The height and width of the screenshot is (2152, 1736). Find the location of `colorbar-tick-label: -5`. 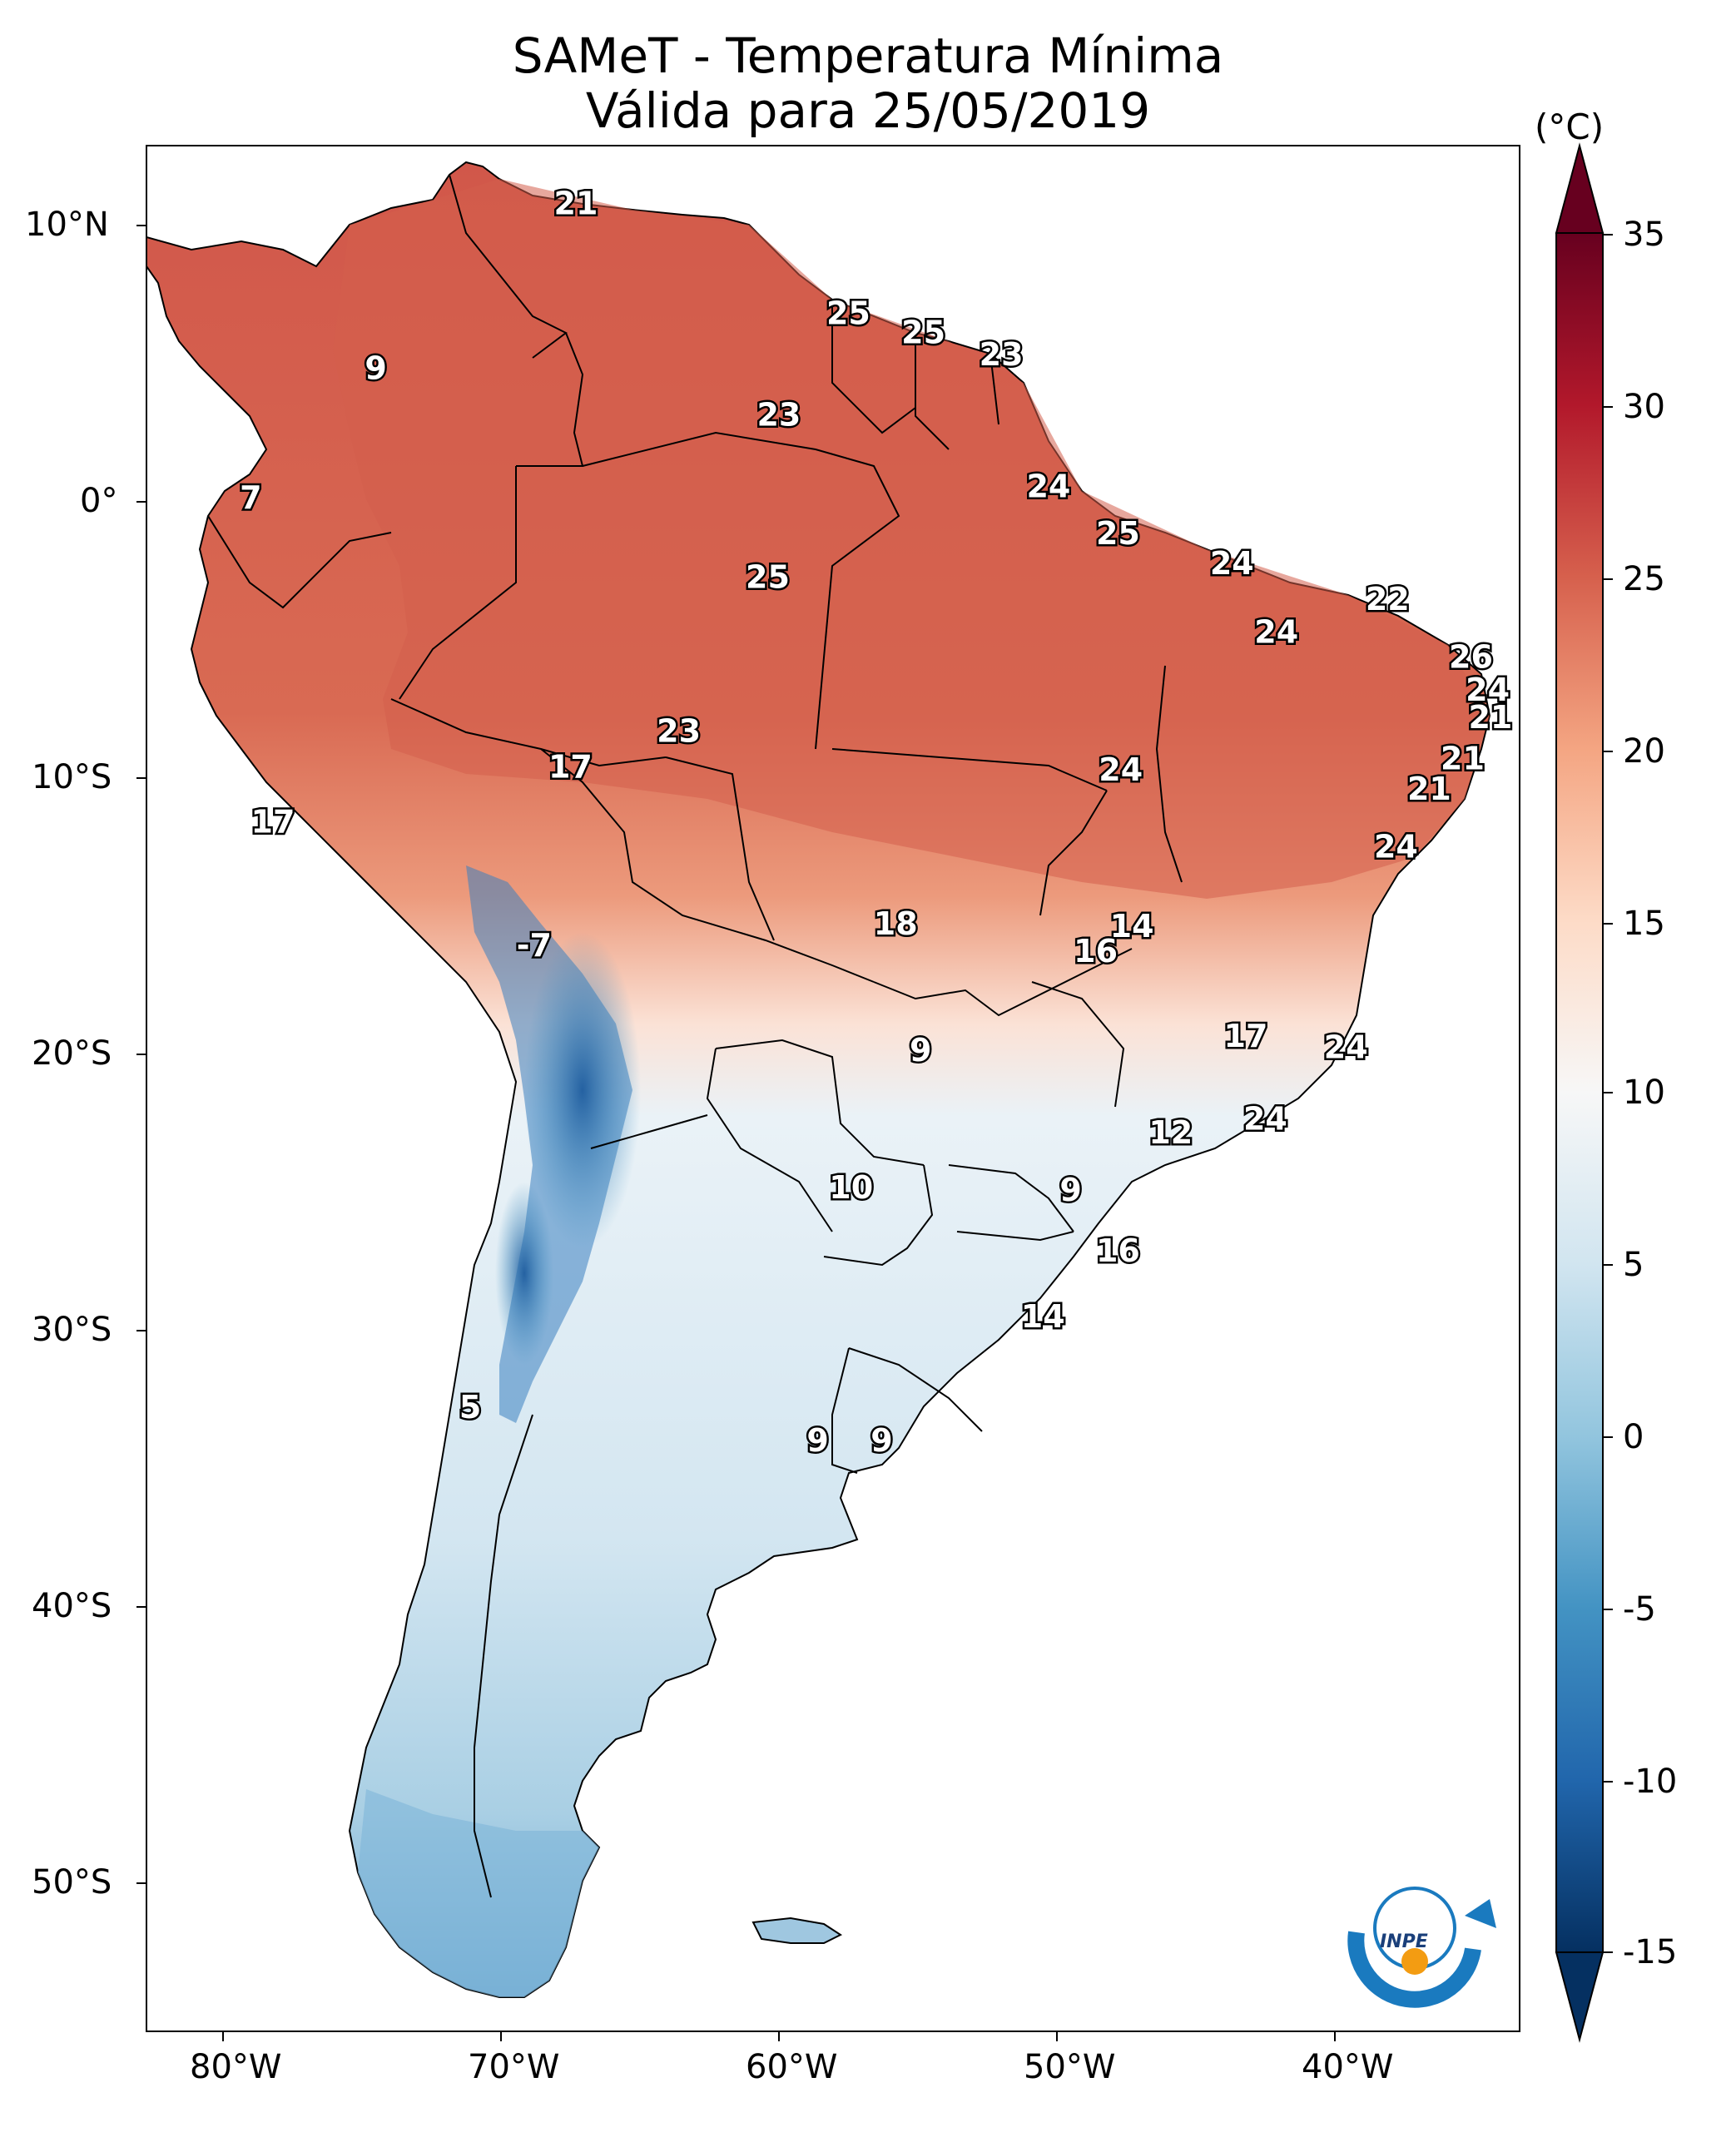

colorbar-tick-label: -5 is located at coordinates (1639, 1609).